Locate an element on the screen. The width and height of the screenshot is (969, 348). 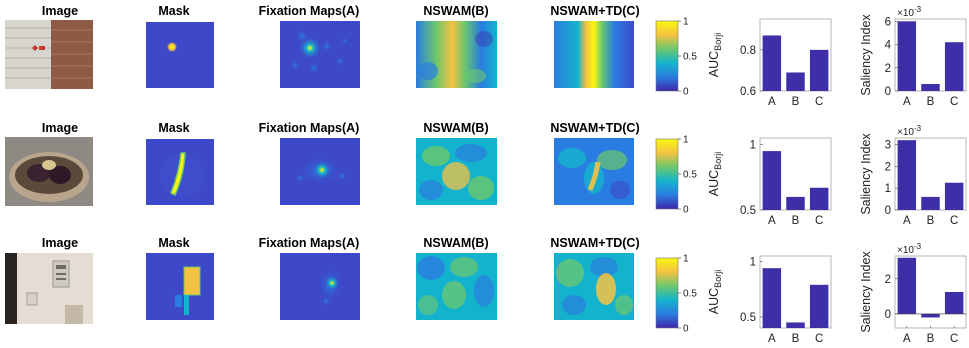
row3-mask-map is located at coordinates (180, 286).